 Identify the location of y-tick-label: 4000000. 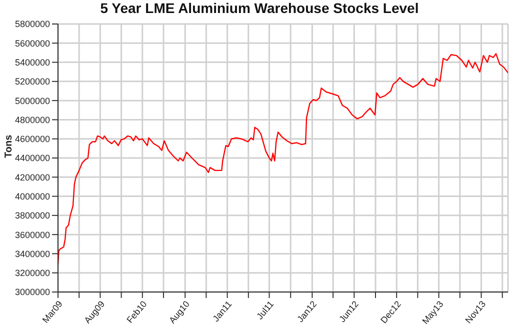
(32, 196).